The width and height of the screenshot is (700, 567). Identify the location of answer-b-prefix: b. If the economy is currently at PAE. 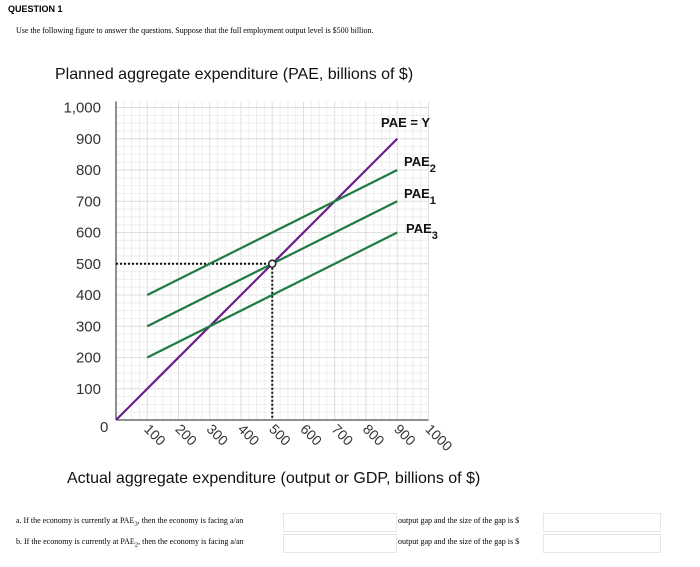
(75, 541).